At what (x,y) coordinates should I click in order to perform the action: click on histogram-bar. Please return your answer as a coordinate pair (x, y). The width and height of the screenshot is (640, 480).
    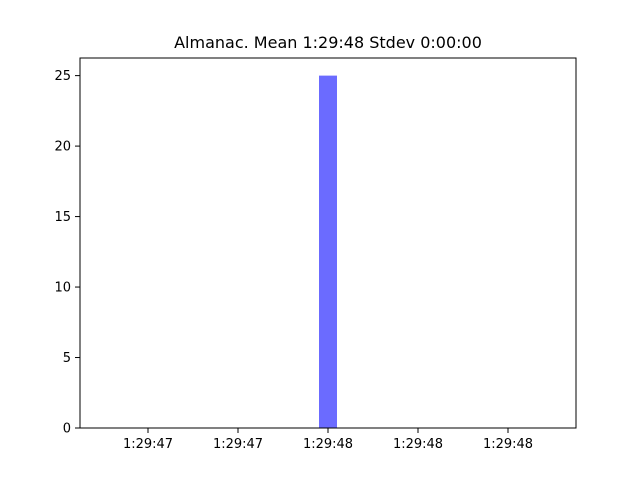
    Looking at the image, I should click on (328, 251).